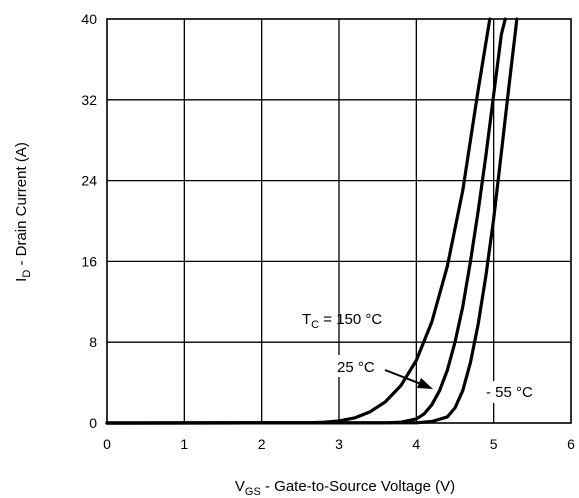  I want to click on y-tick-label: 32, so click(89, 100).